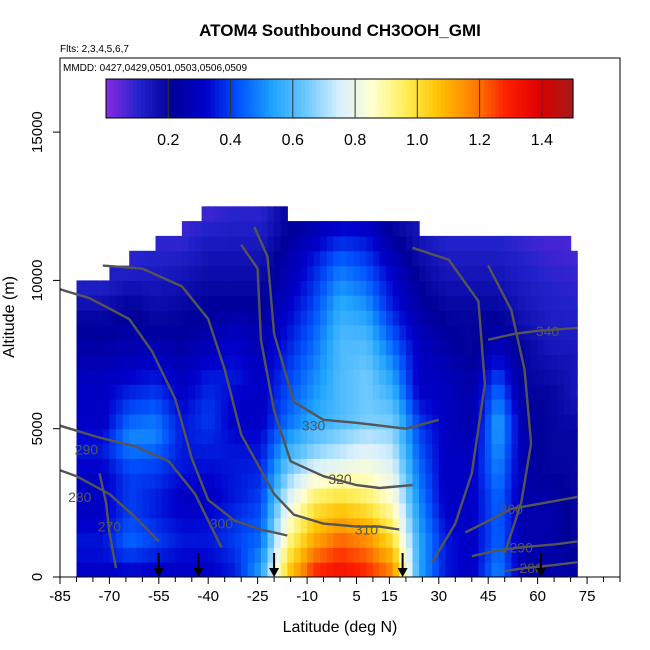 This screenshot has width=650, height=650. What do you see at coordinates (159, 596) in the screenshot?
I see `x-tick-label: -55` at bounding box center [159, 596].